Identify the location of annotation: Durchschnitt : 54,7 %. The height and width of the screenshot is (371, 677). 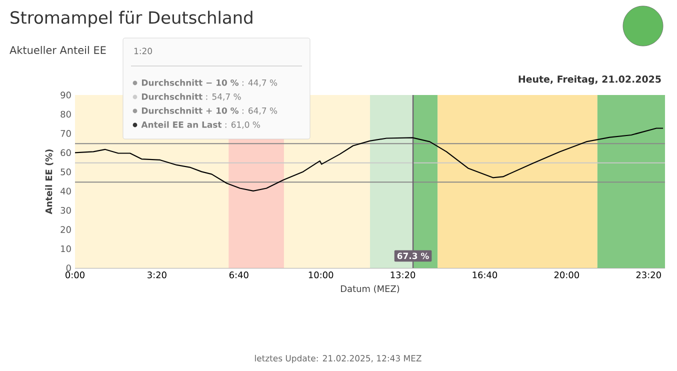
(191, 97).